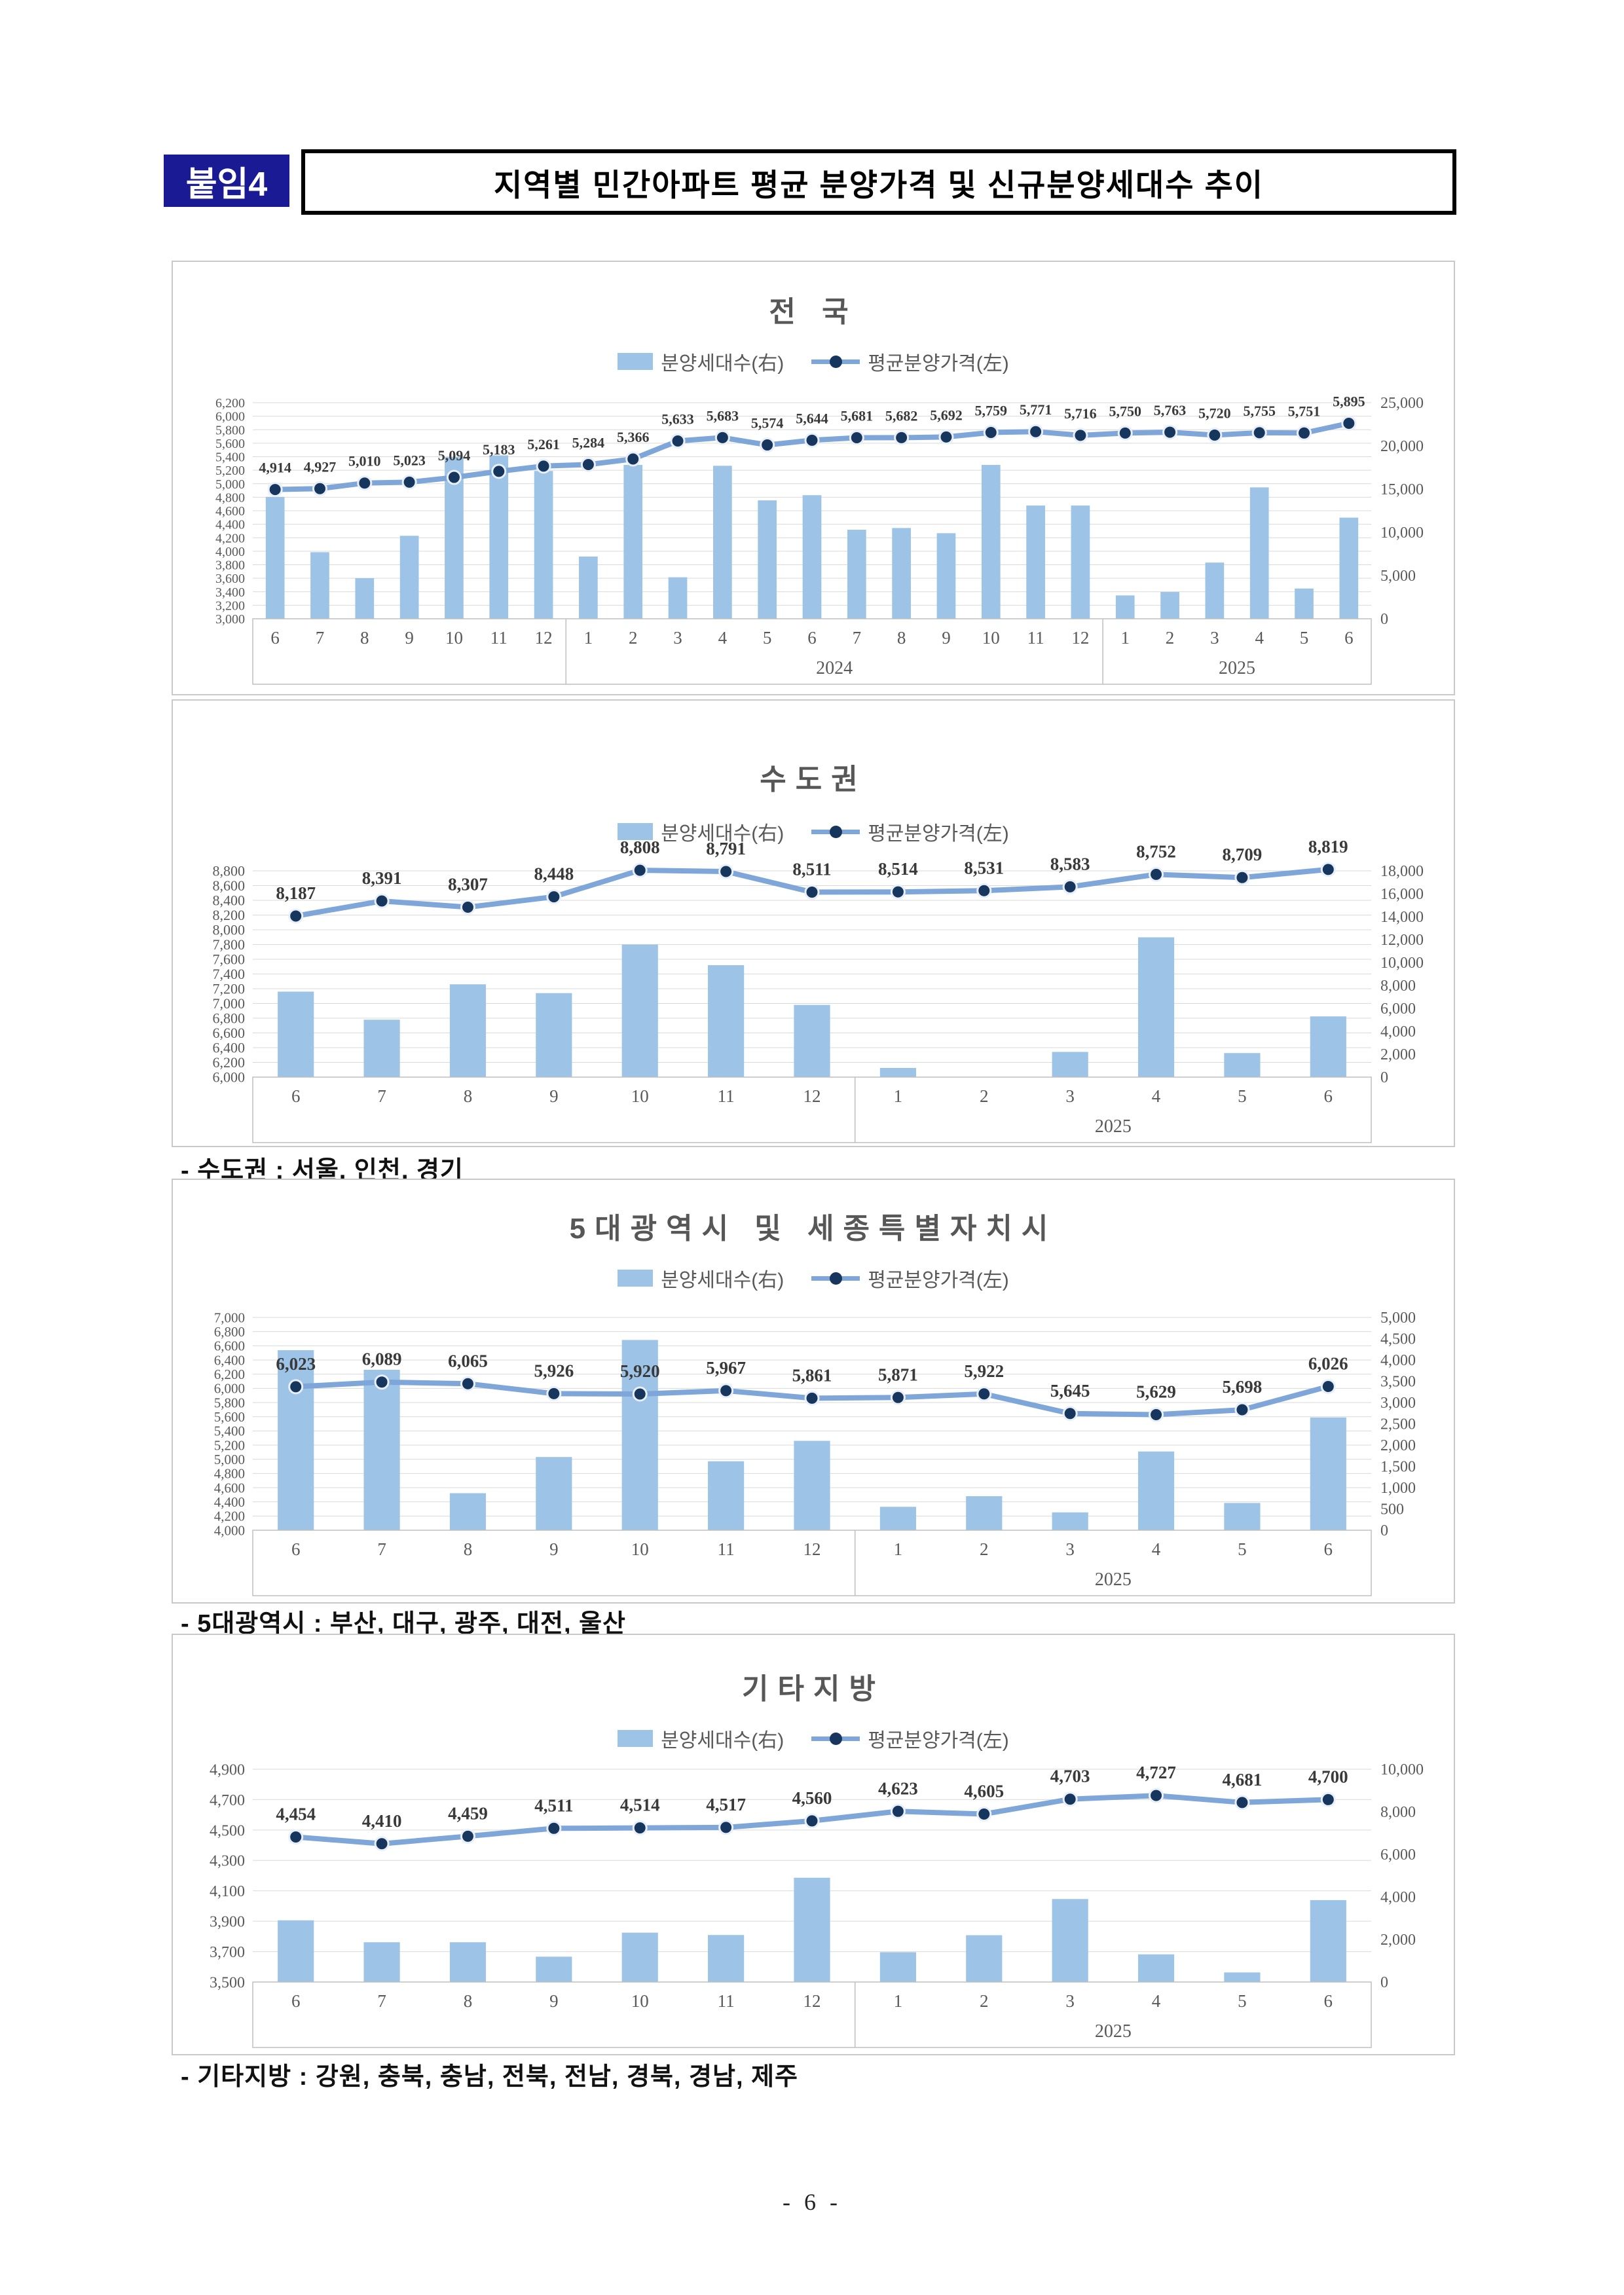 The width and height of the screenshot is (1624, 2295). What do you see at coordinates (229, 900) in the screenshot?
I see `svg-text: 8,400` at bounding box center [229, 900].